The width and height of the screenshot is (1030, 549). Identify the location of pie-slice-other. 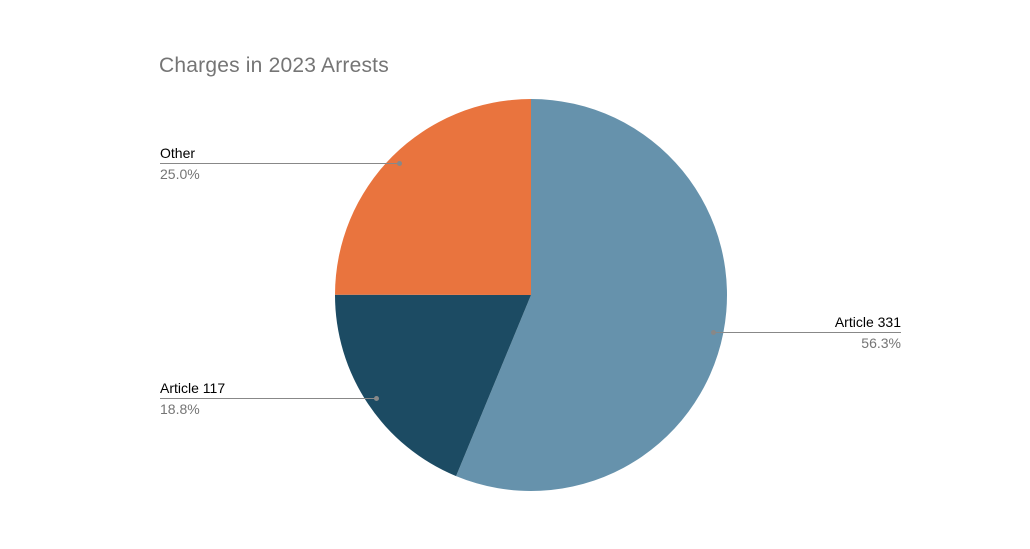
(433, 197).